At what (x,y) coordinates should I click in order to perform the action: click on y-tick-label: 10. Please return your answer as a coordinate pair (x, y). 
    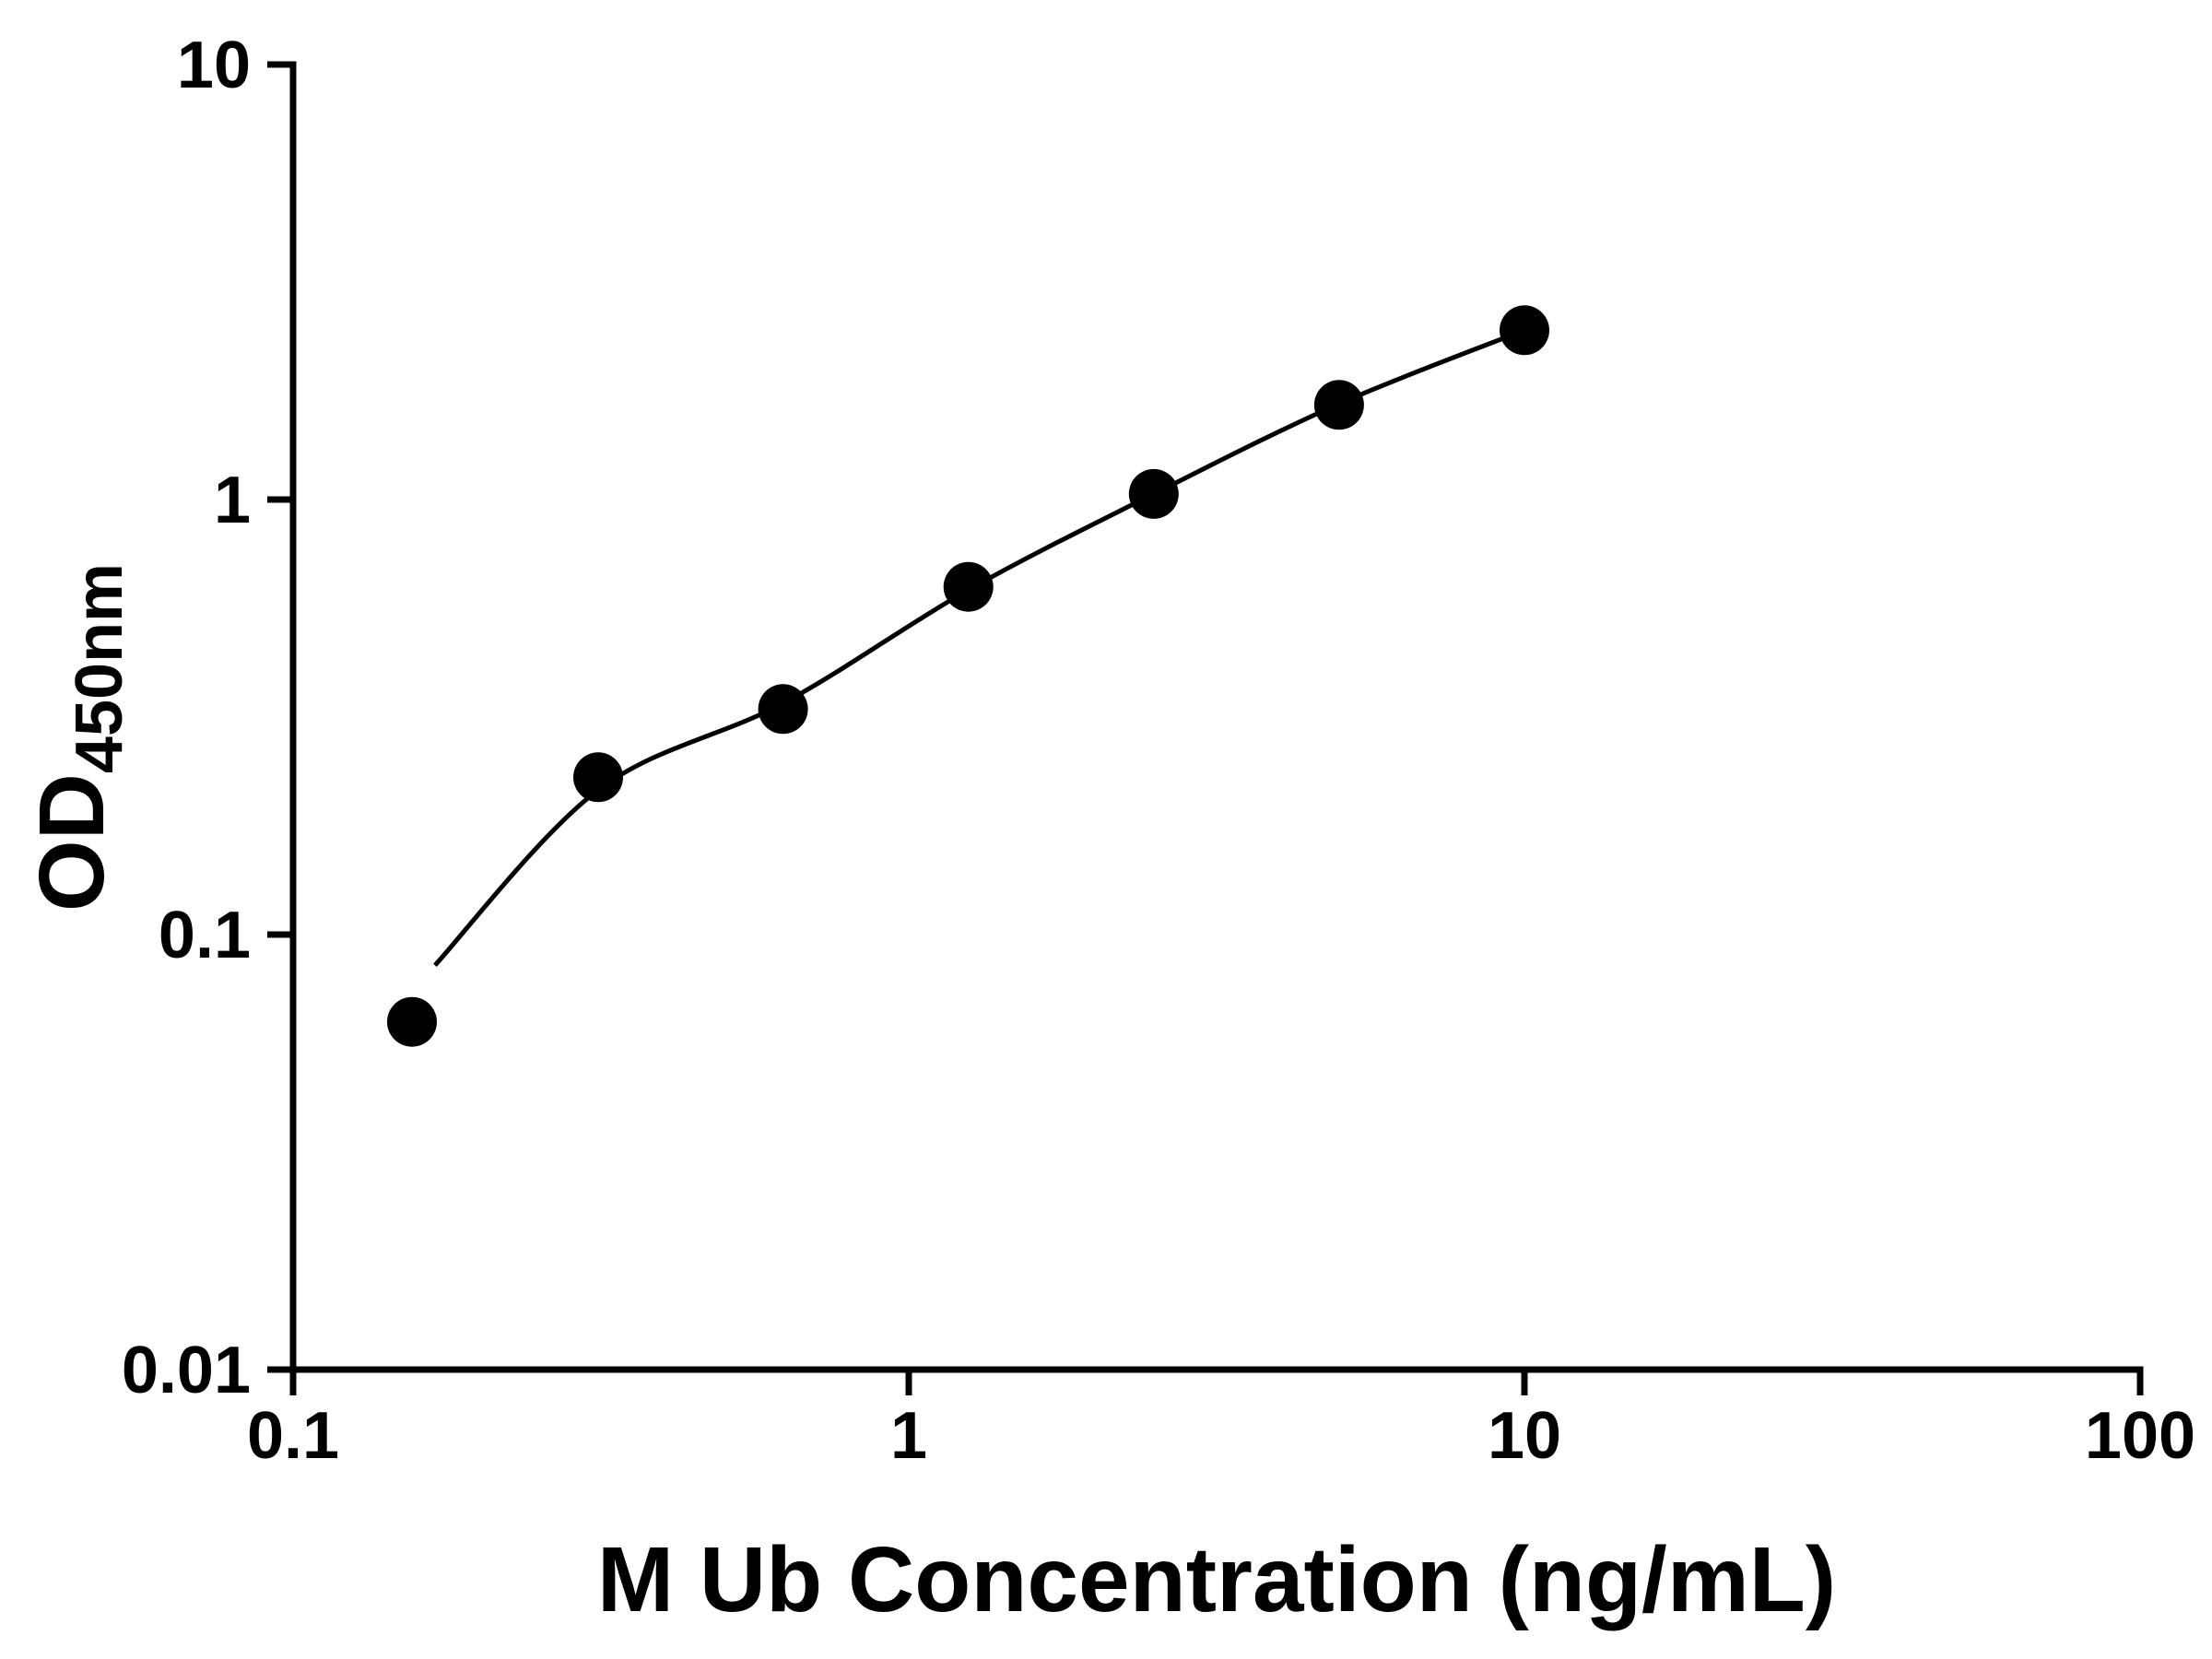
    Looking at the image, I should click on (214, 65).